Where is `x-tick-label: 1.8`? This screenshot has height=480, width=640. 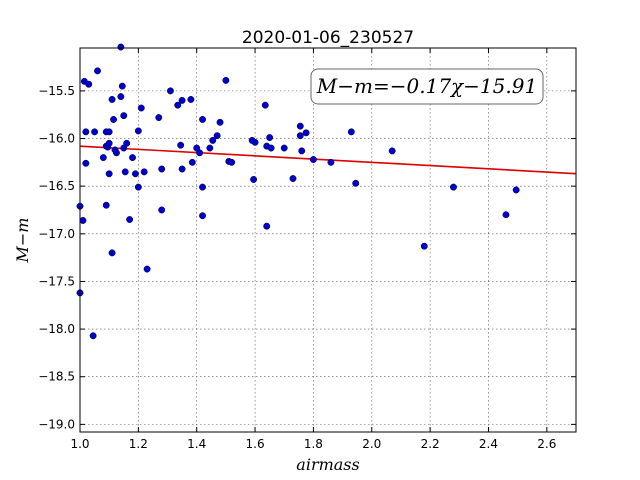
x-tick-label: 1.8 is located at coordinates (313, 444).